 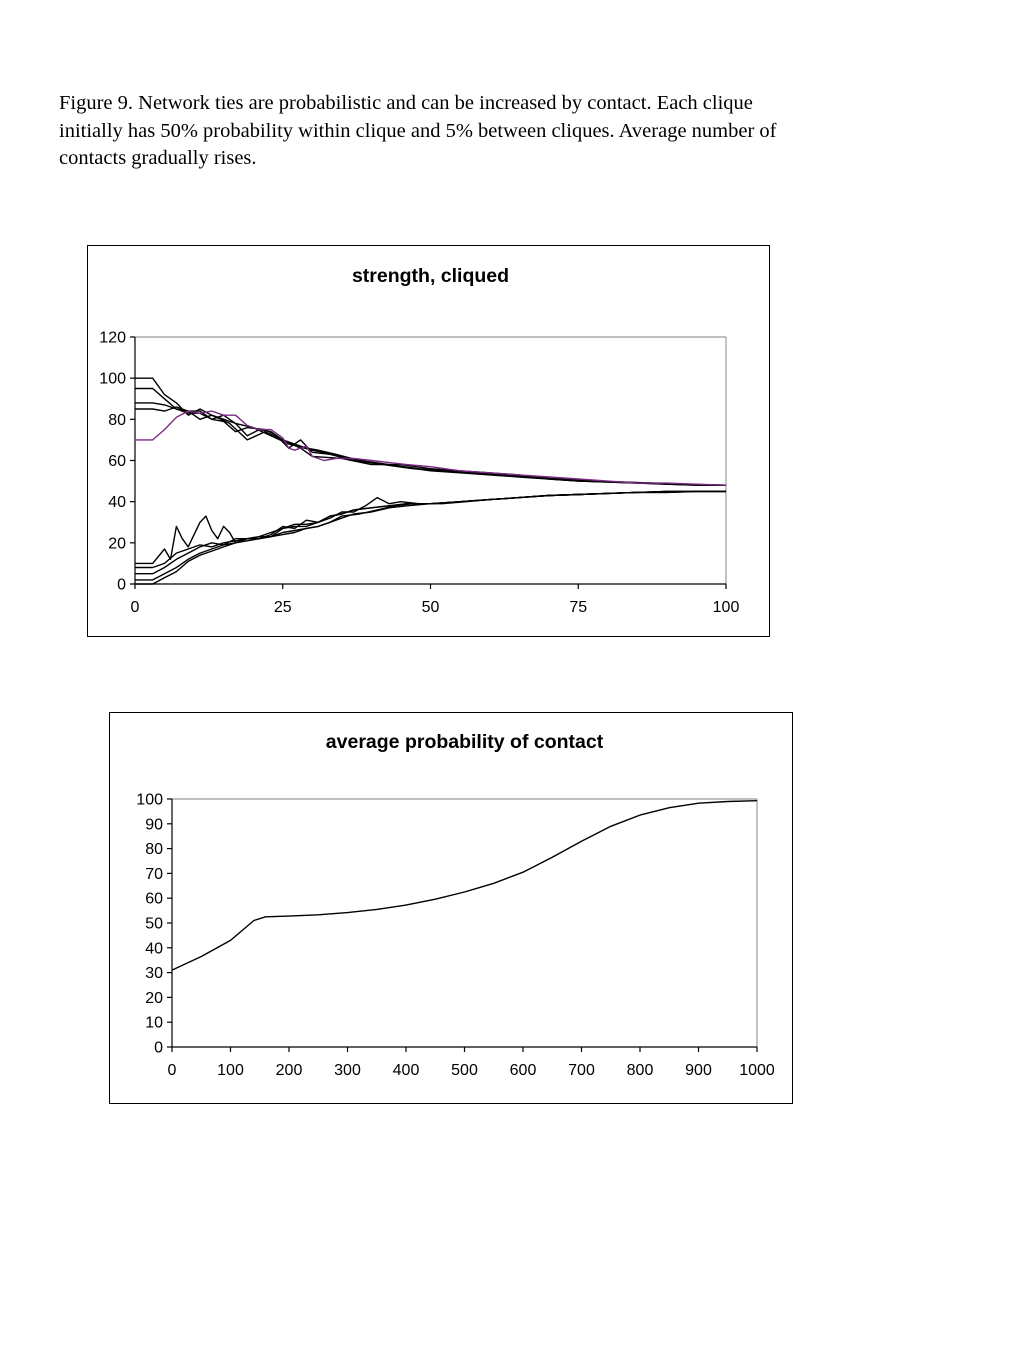 What do you see at coordinates (347, 1070) in the screenshot?
I see `x-tick-label: 300` at bounding box center [347, 1070].